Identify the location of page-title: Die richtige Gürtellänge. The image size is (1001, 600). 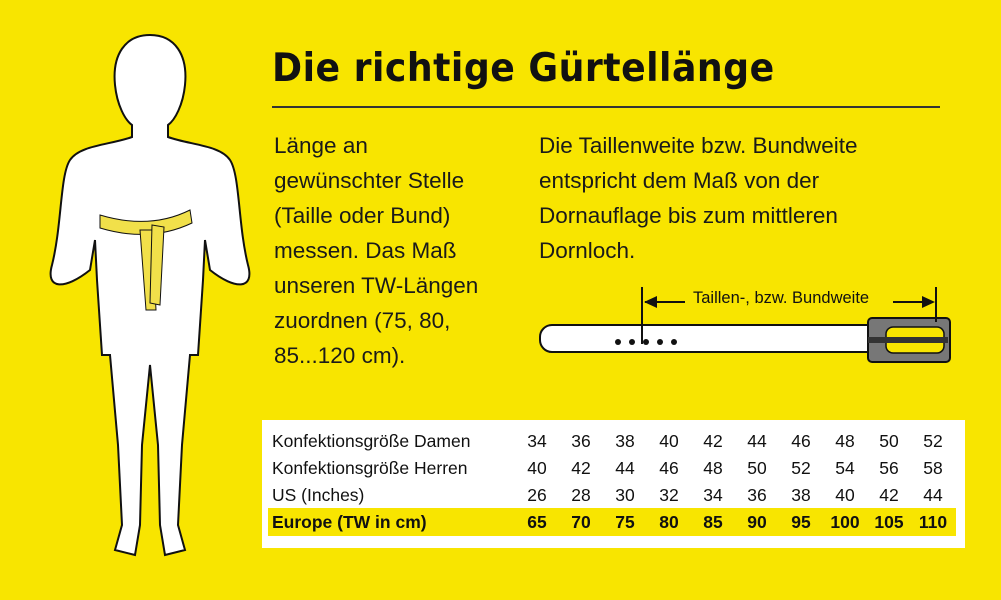
(523, 68).